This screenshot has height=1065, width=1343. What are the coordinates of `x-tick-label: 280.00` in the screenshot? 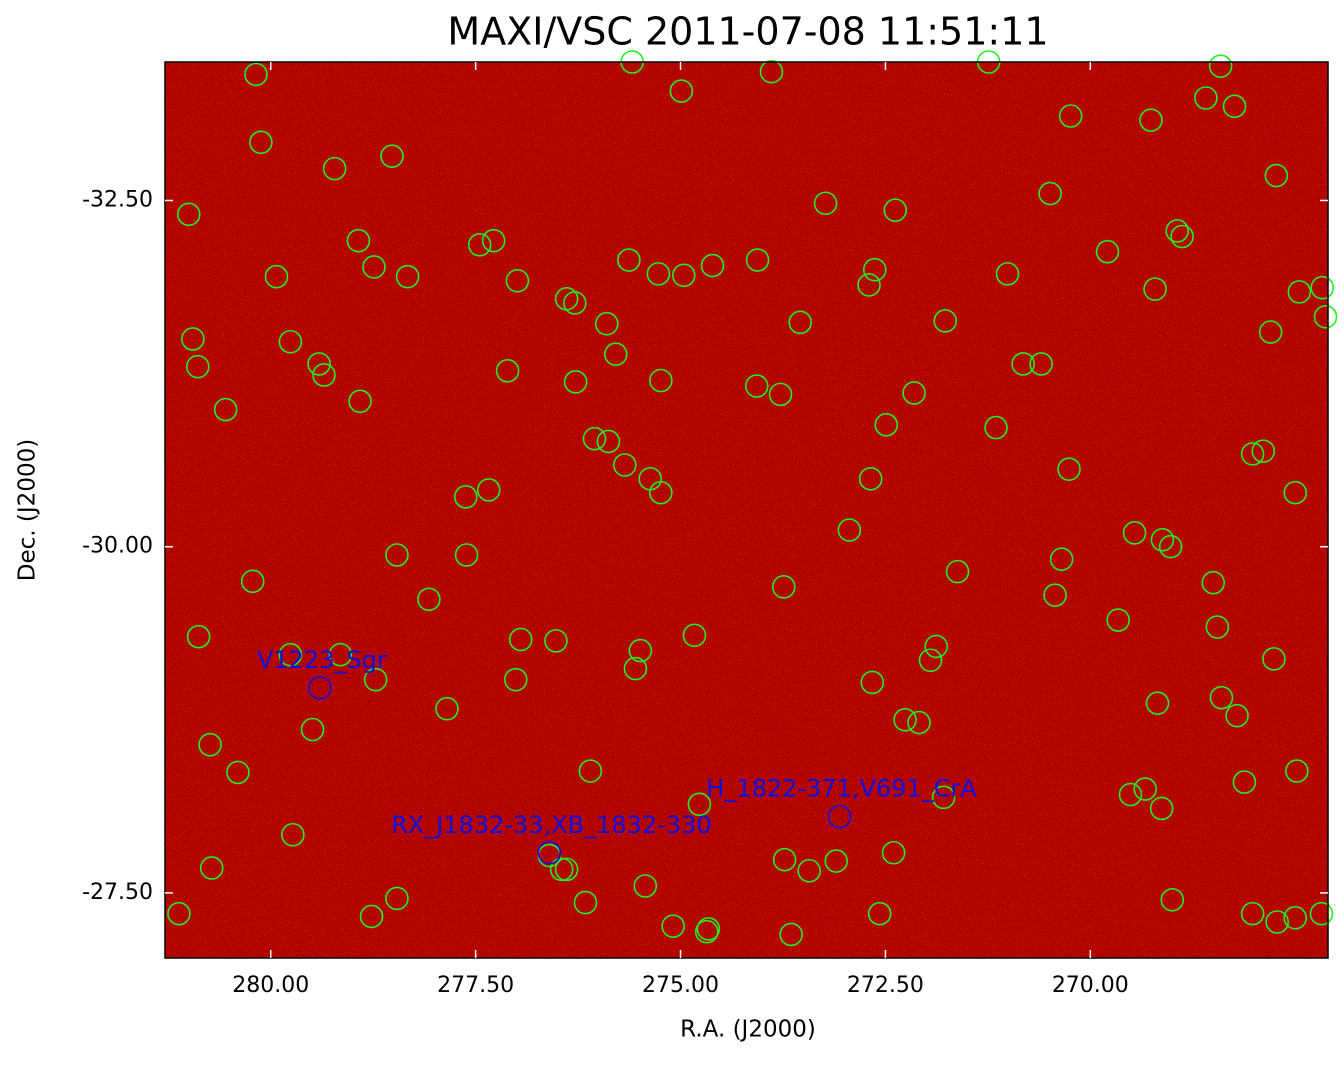 It's located at (270, 985).